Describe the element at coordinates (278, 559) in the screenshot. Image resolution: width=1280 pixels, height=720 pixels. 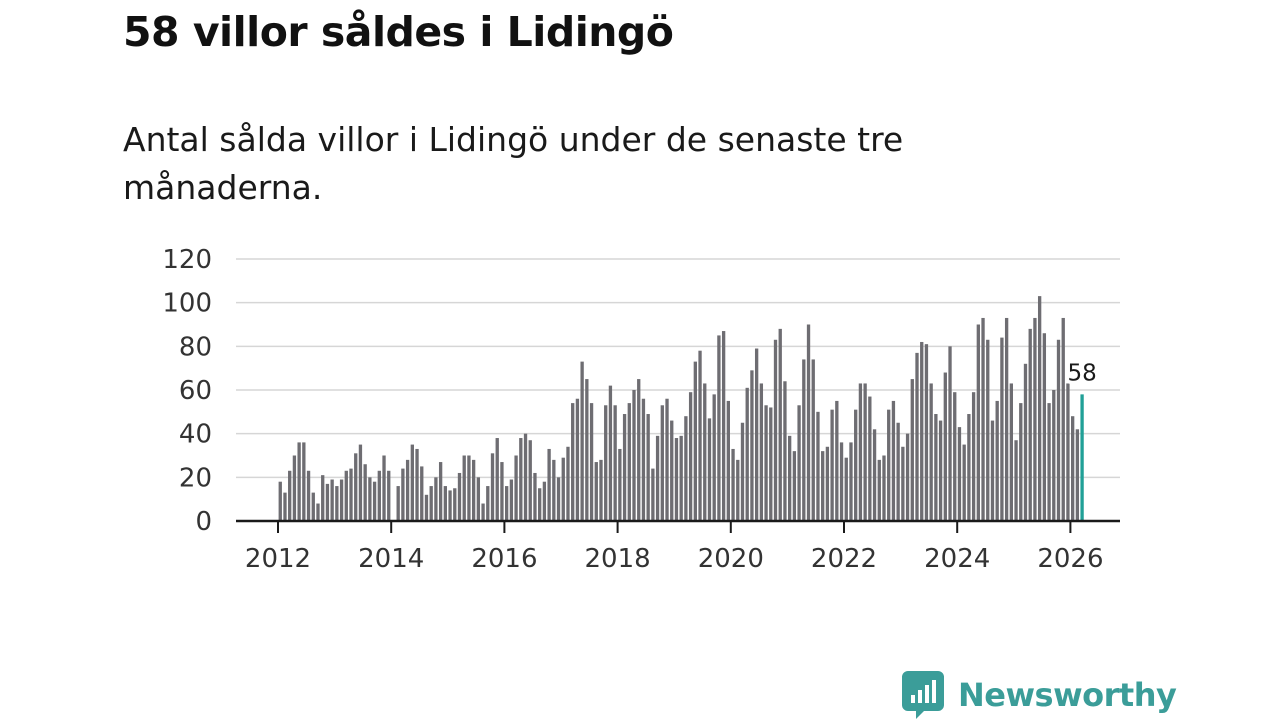
I see `x-tick-label: 2012` at that location.